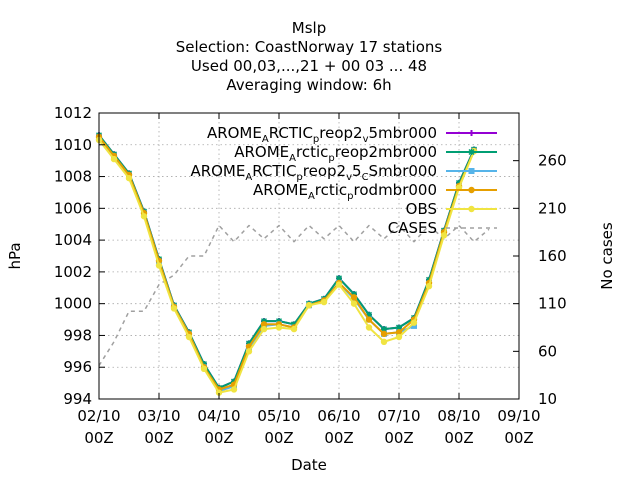 Image resolution: width=640 pixels, height=480 pixels. I want to click on y2-tick-label: 60, so click(547, 351).